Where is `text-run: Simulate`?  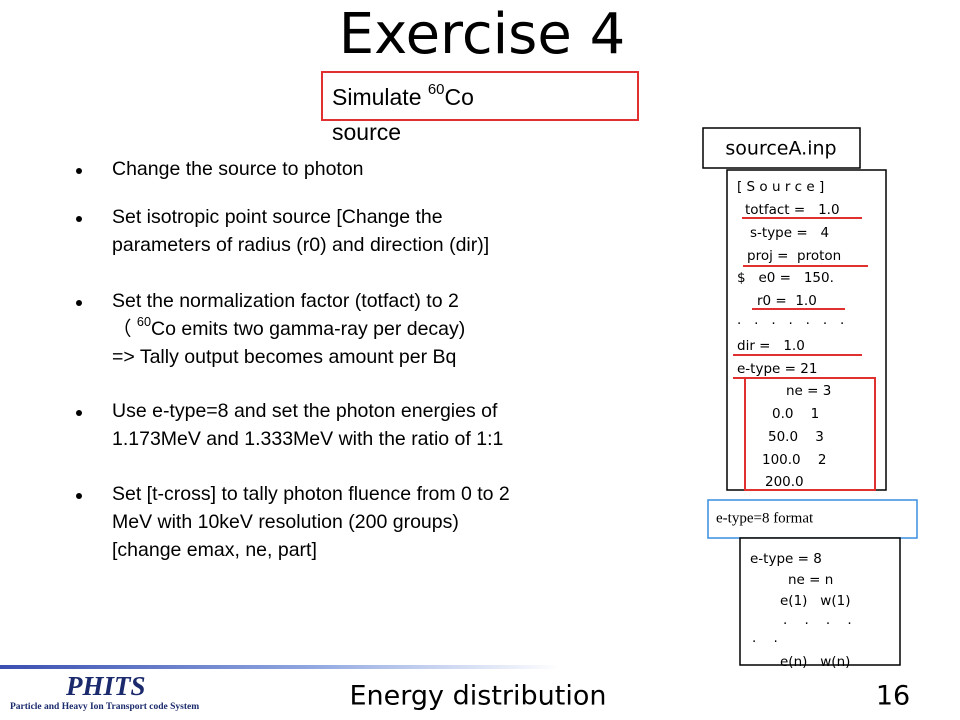
text-run: Simulate is located at coordinates (380, 97).